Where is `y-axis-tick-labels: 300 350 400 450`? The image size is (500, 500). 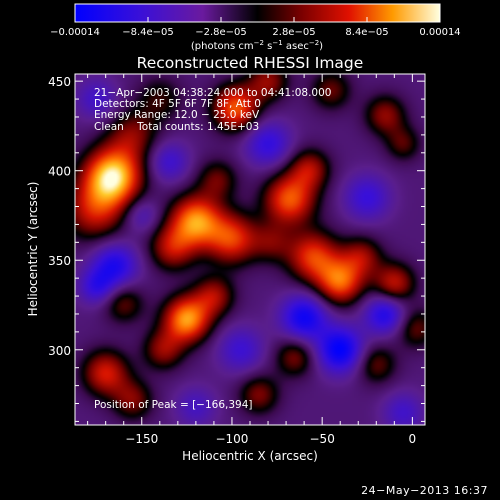 y-axis-tick-labels: 300 350 400 450 is located at coordinates (59, 216).